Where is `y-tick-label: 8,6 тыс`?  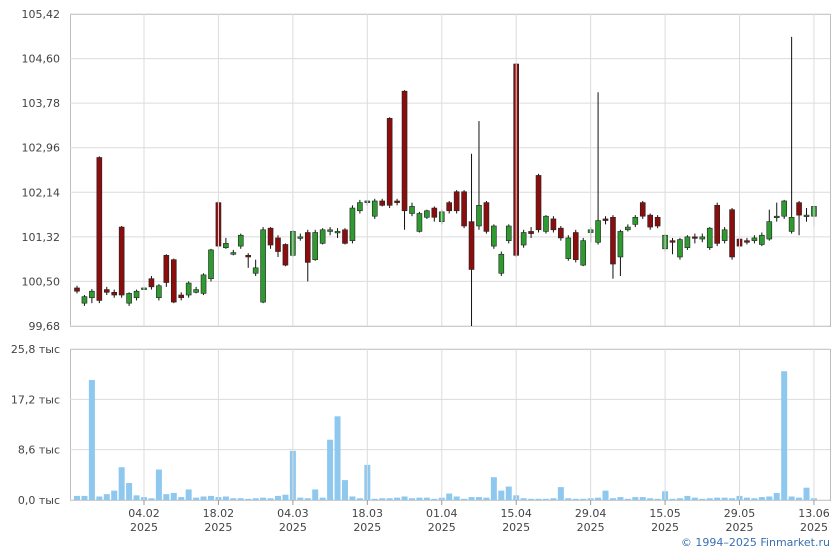 y-tick-label: 8,6 тыс is located at coordinates (39, 450).